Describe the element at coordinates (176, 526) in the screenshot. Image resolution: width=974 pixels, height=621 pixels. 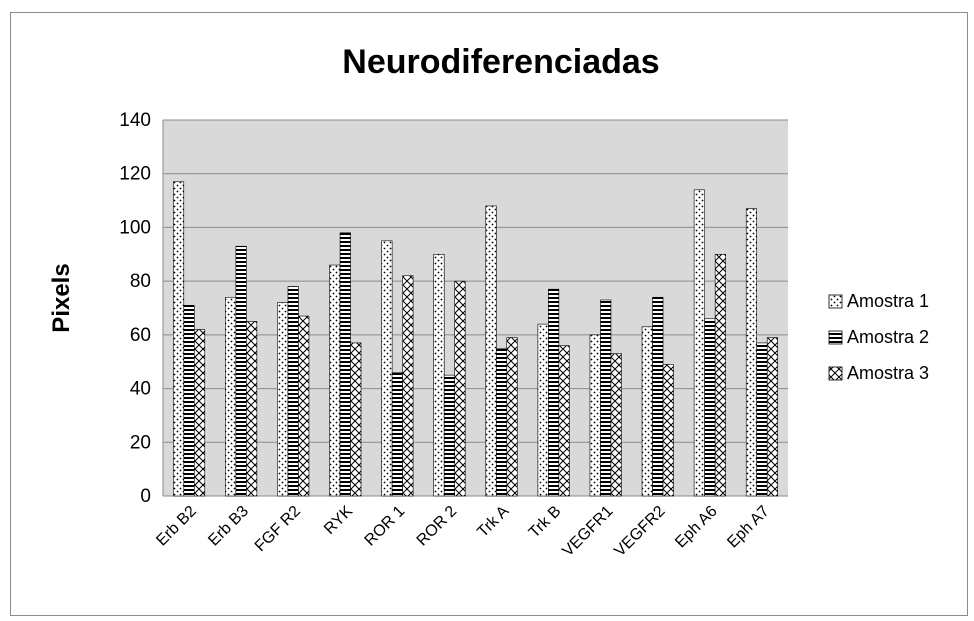
I see `x-tick-label: Erb B2` at that location.